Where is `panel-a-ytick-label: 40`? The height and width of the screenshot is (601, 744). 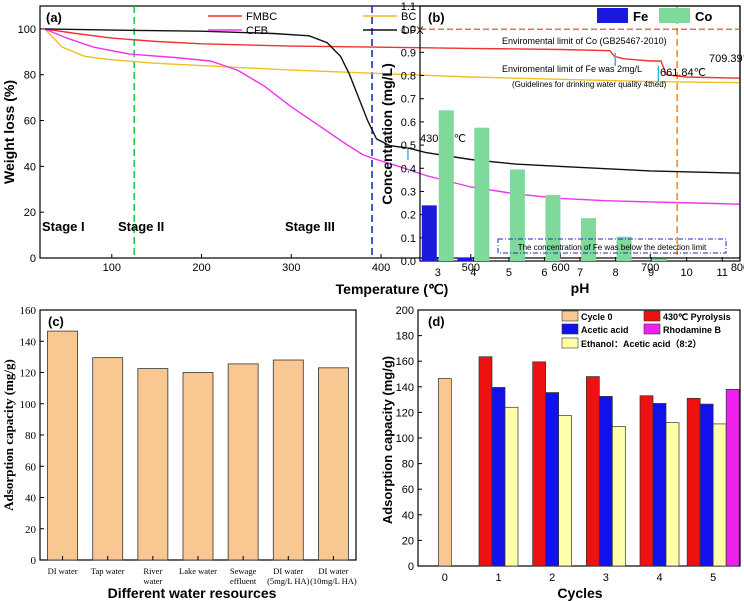
panel-a-ytick-label: 40 is located at coordinates (30, 167).